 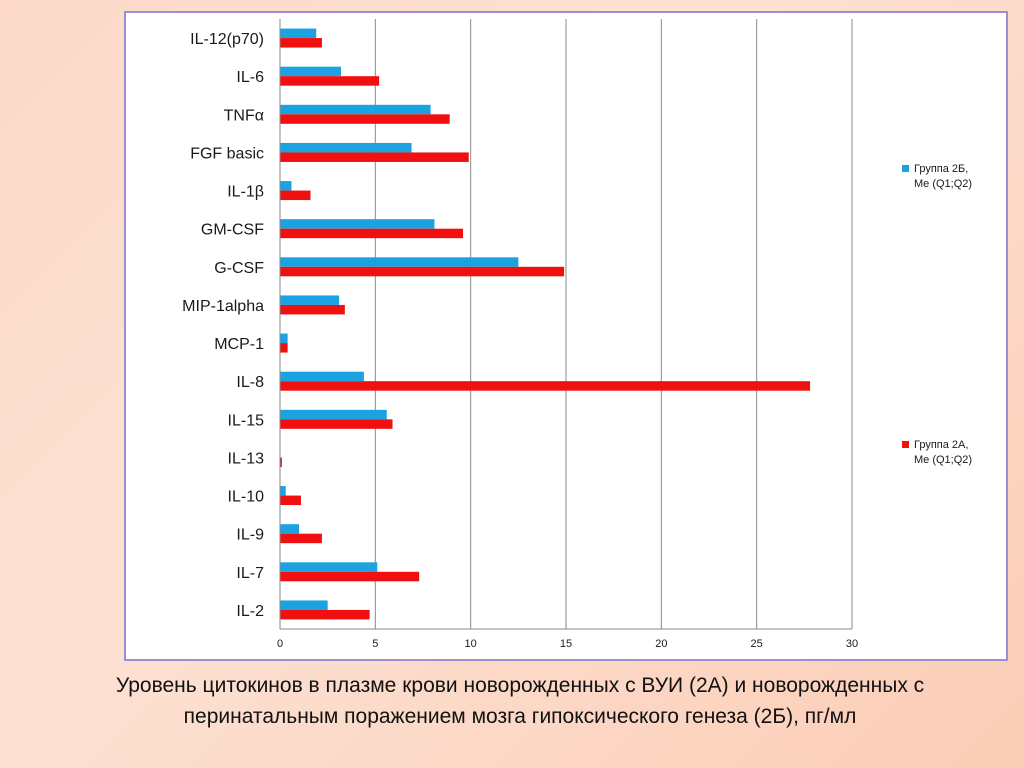 I want to click on legend-label: Группа 2Б,, so click(x=941, y=169).